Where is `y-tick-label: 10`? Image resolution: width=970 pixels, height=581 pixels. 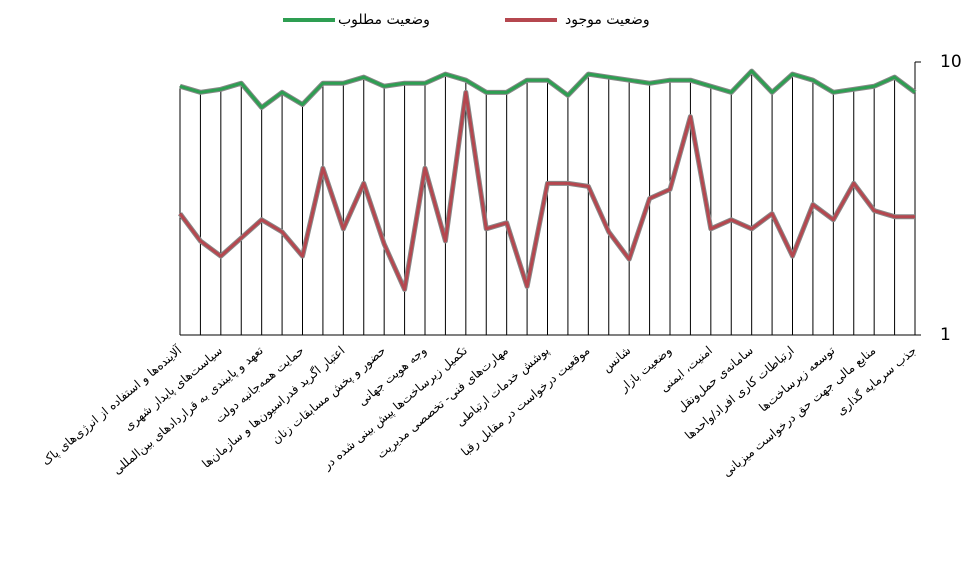 y-tick-label: 10 is located at coordinates (951, 62).